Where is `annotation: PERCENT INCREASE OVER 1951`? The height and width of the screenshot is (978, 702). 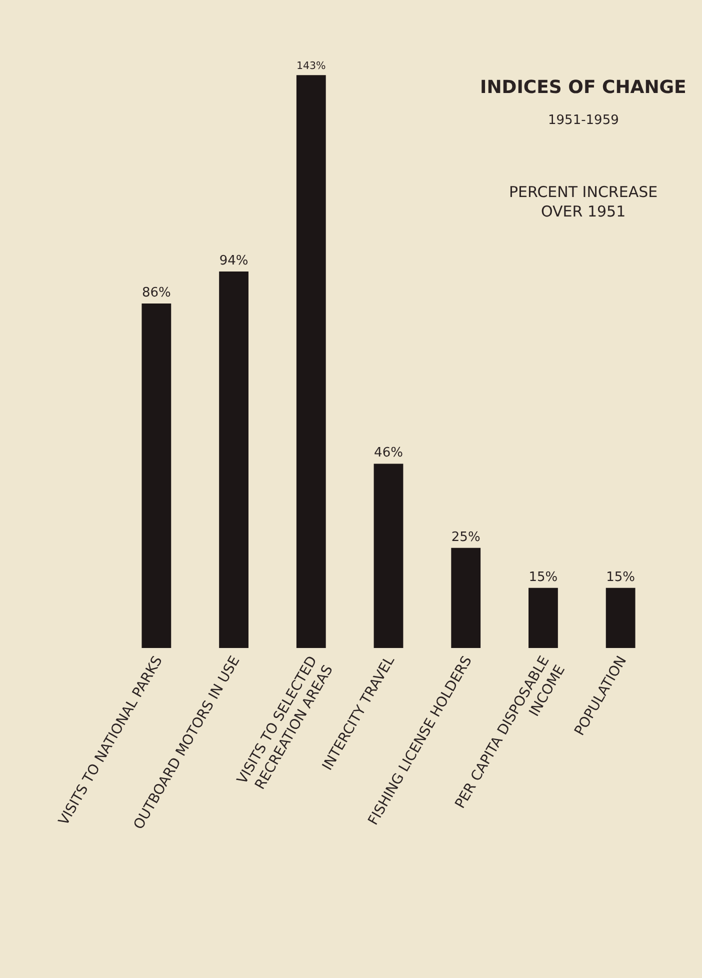 annotation: PERCENT INCREASE OVER 1951 is located at coordinates (583, 201).